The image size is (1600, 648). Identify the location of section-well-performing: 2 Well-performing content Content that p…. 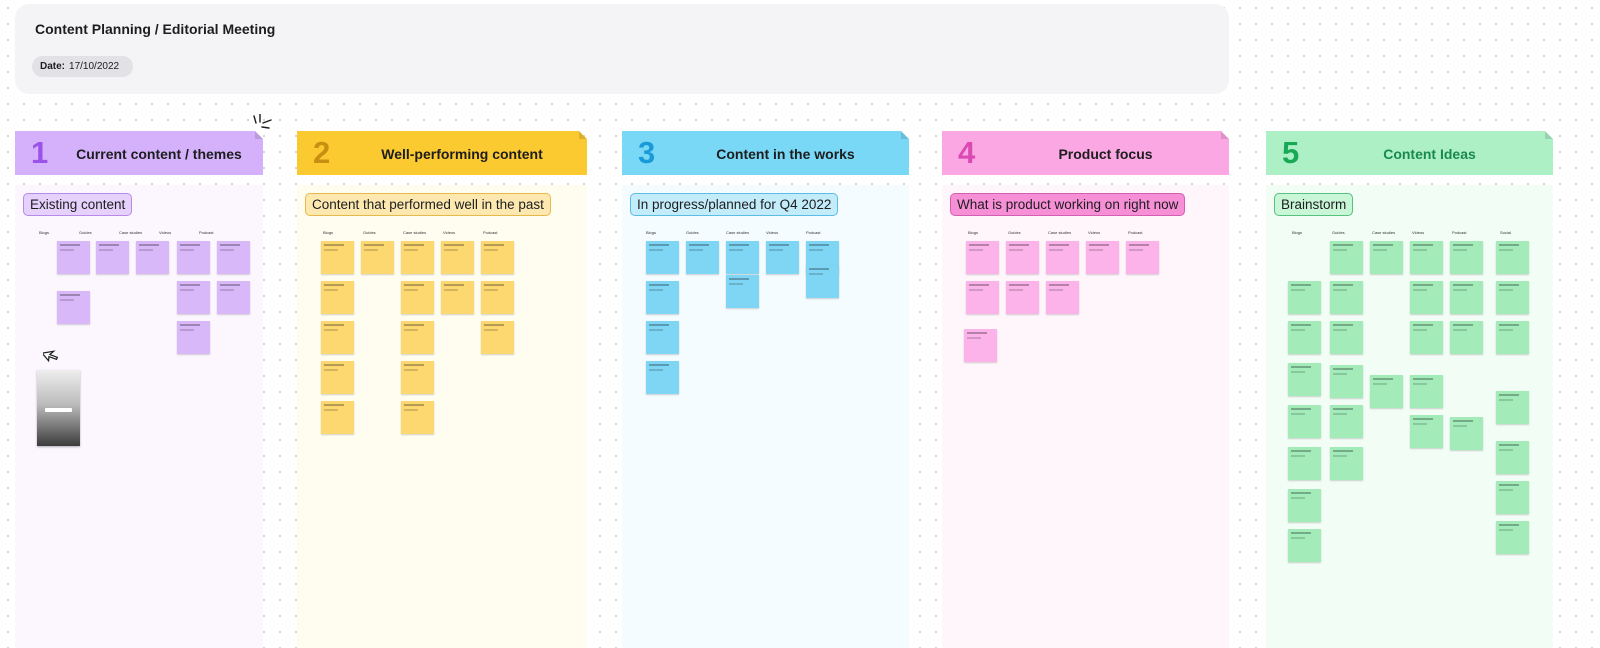
(442, 389).